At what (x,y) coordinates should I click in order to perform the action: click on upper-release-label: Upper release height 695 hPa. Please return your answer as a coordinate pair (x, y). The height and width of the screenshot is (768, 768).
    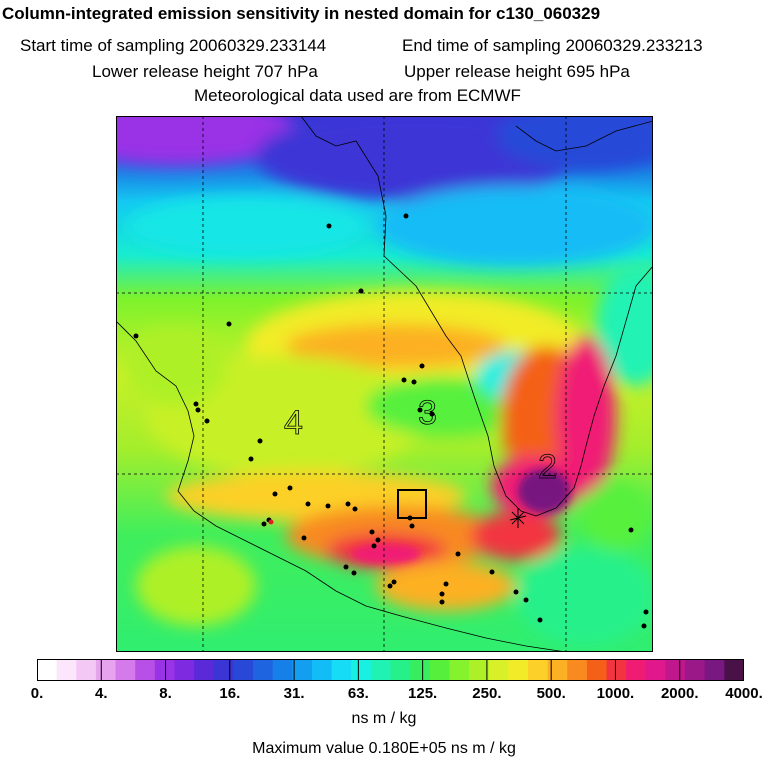
    Looking at the image, I should click on (517, 71).